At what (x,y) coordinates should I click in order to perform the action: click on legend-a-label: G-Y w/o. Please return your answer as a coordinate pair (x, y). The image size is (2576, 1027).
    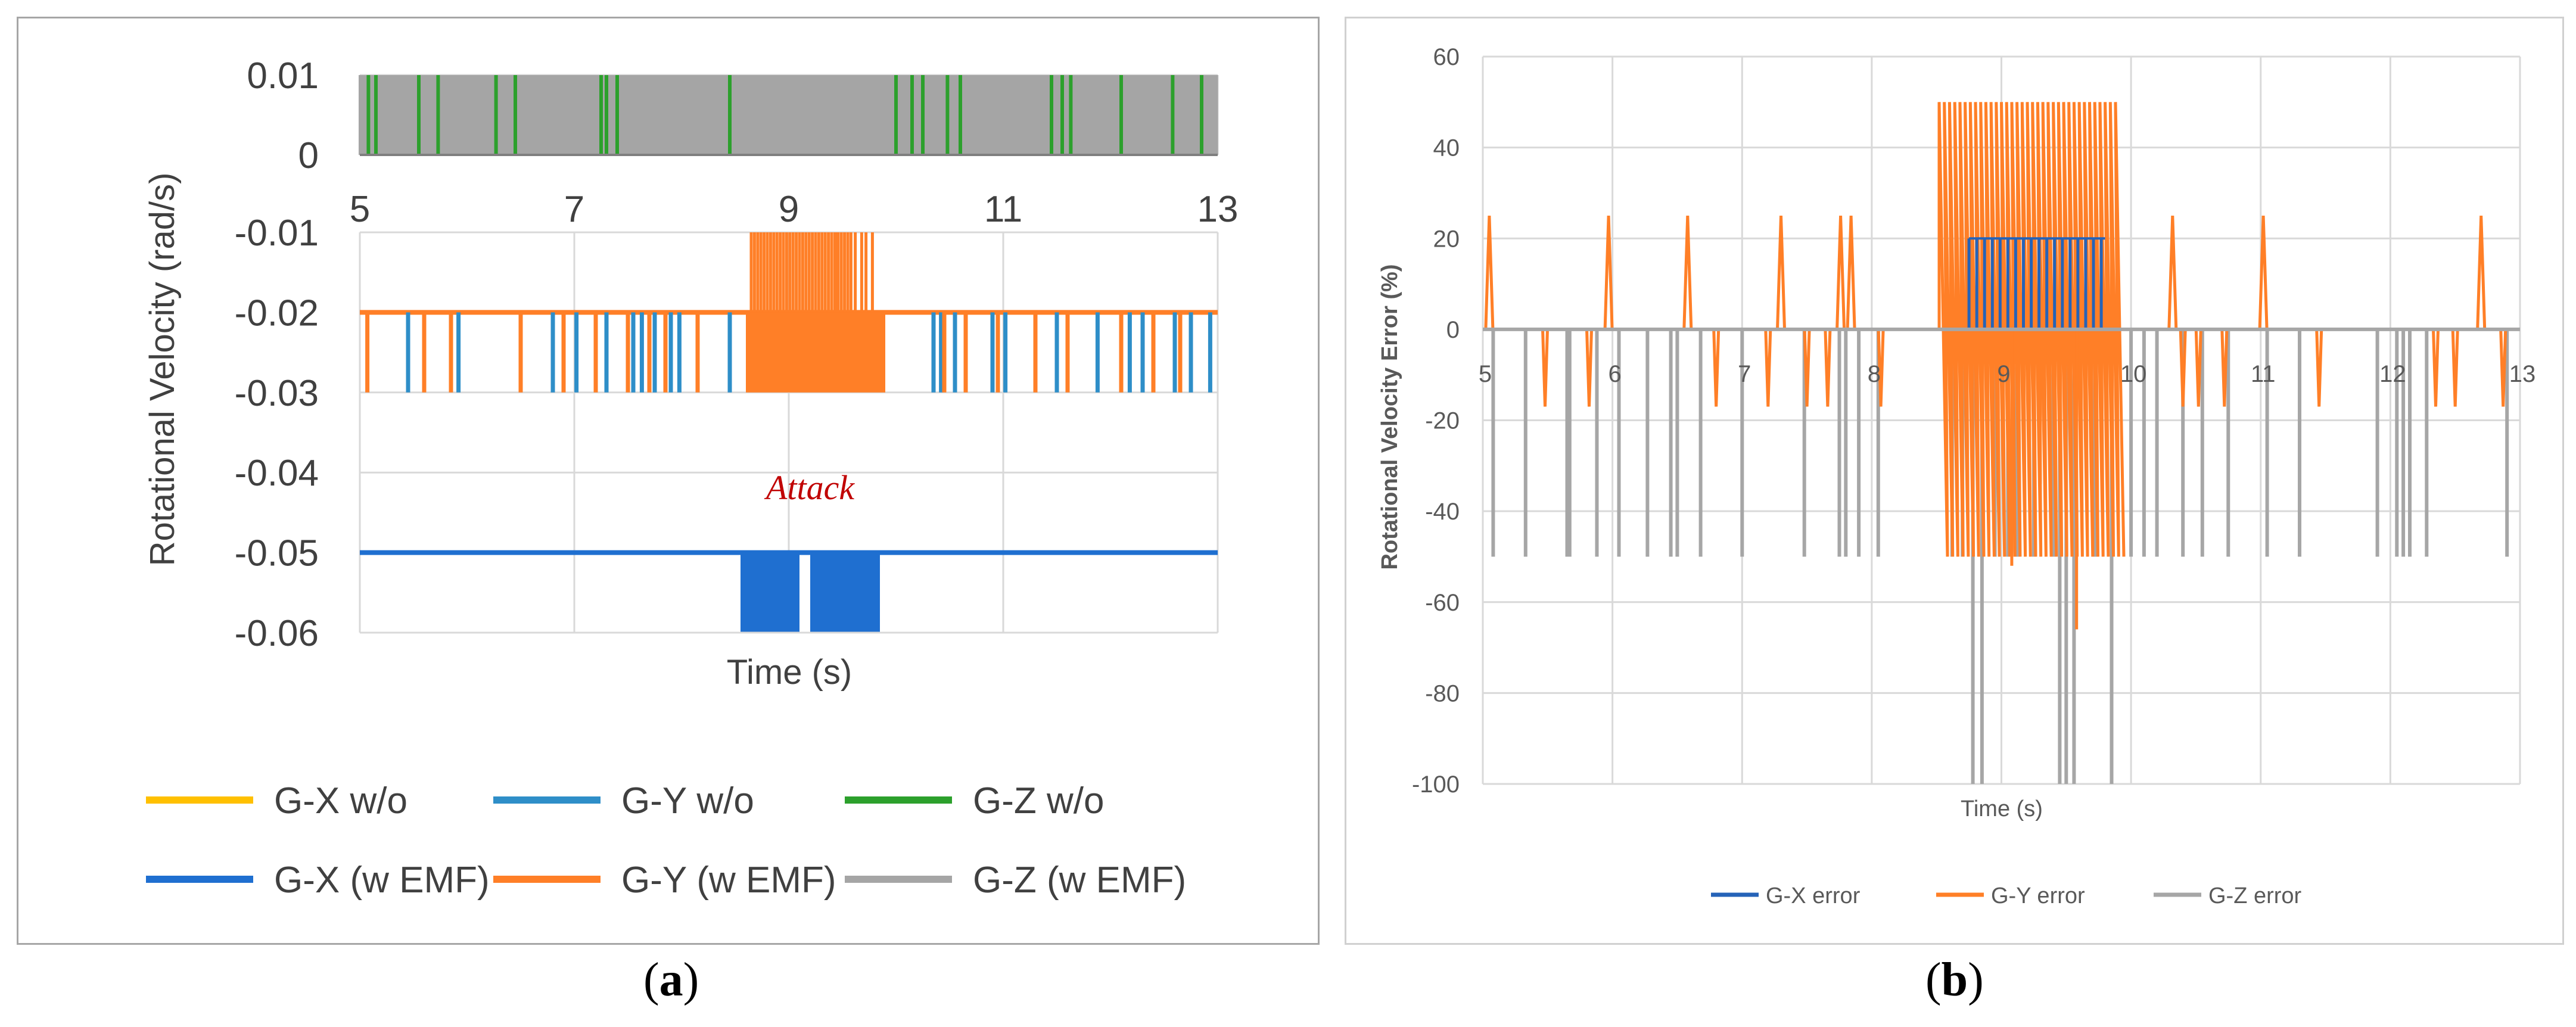
    Looking at the image, I should click on (687, 800).